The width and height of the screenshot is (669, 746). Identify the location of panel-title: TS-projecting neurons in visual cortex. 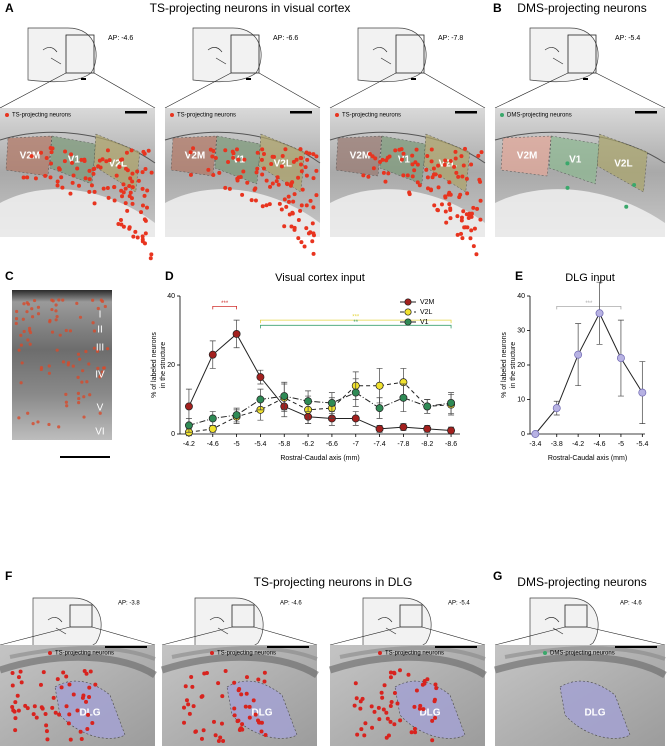
(250, 8).